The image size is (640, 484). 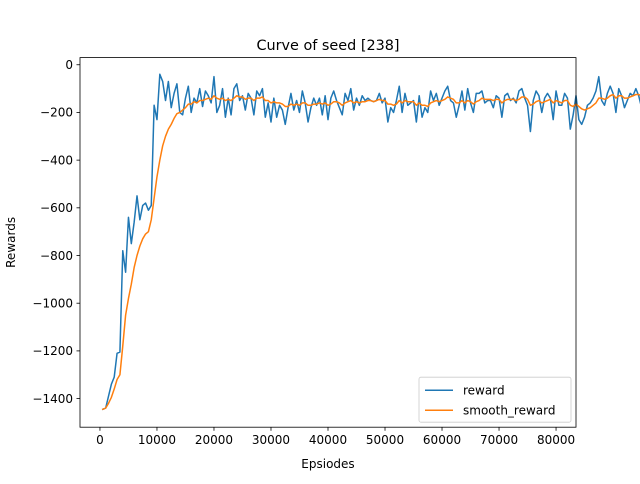 What do you see at coordinates (157, 440) in the screenshot?
I see `x-tick-label: 10000` at bounding box center [157, 440].